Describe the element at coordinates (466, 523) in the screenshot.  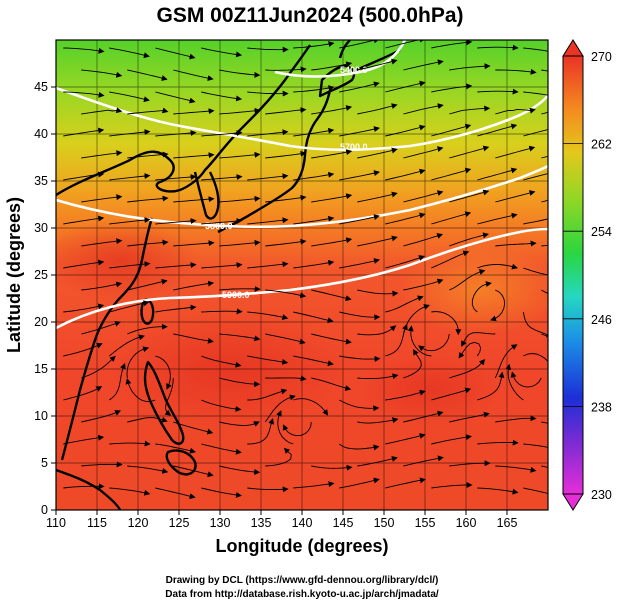
I see `x-tick-label: 160` at that location.